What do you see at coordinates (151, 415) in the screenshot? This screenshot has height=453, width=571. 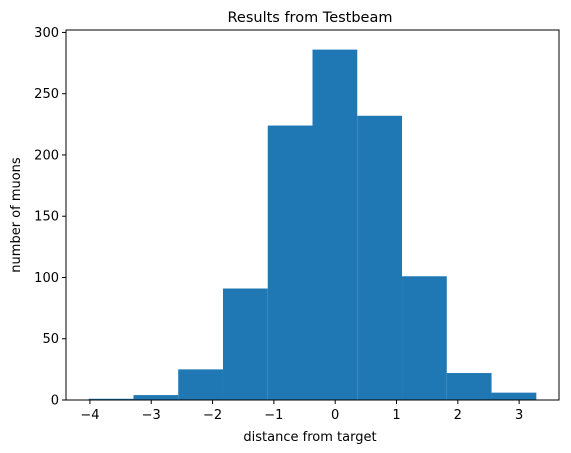 I see `x-tick-label: −3` at bounding box center [151, 415].